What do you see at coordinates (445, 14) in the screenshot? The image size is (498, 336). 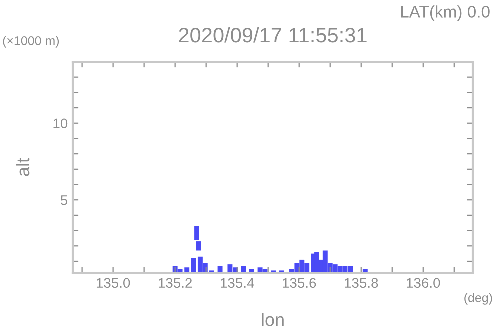 I see `text: LAT(km) 0.0` at bounding box center [445, 14].